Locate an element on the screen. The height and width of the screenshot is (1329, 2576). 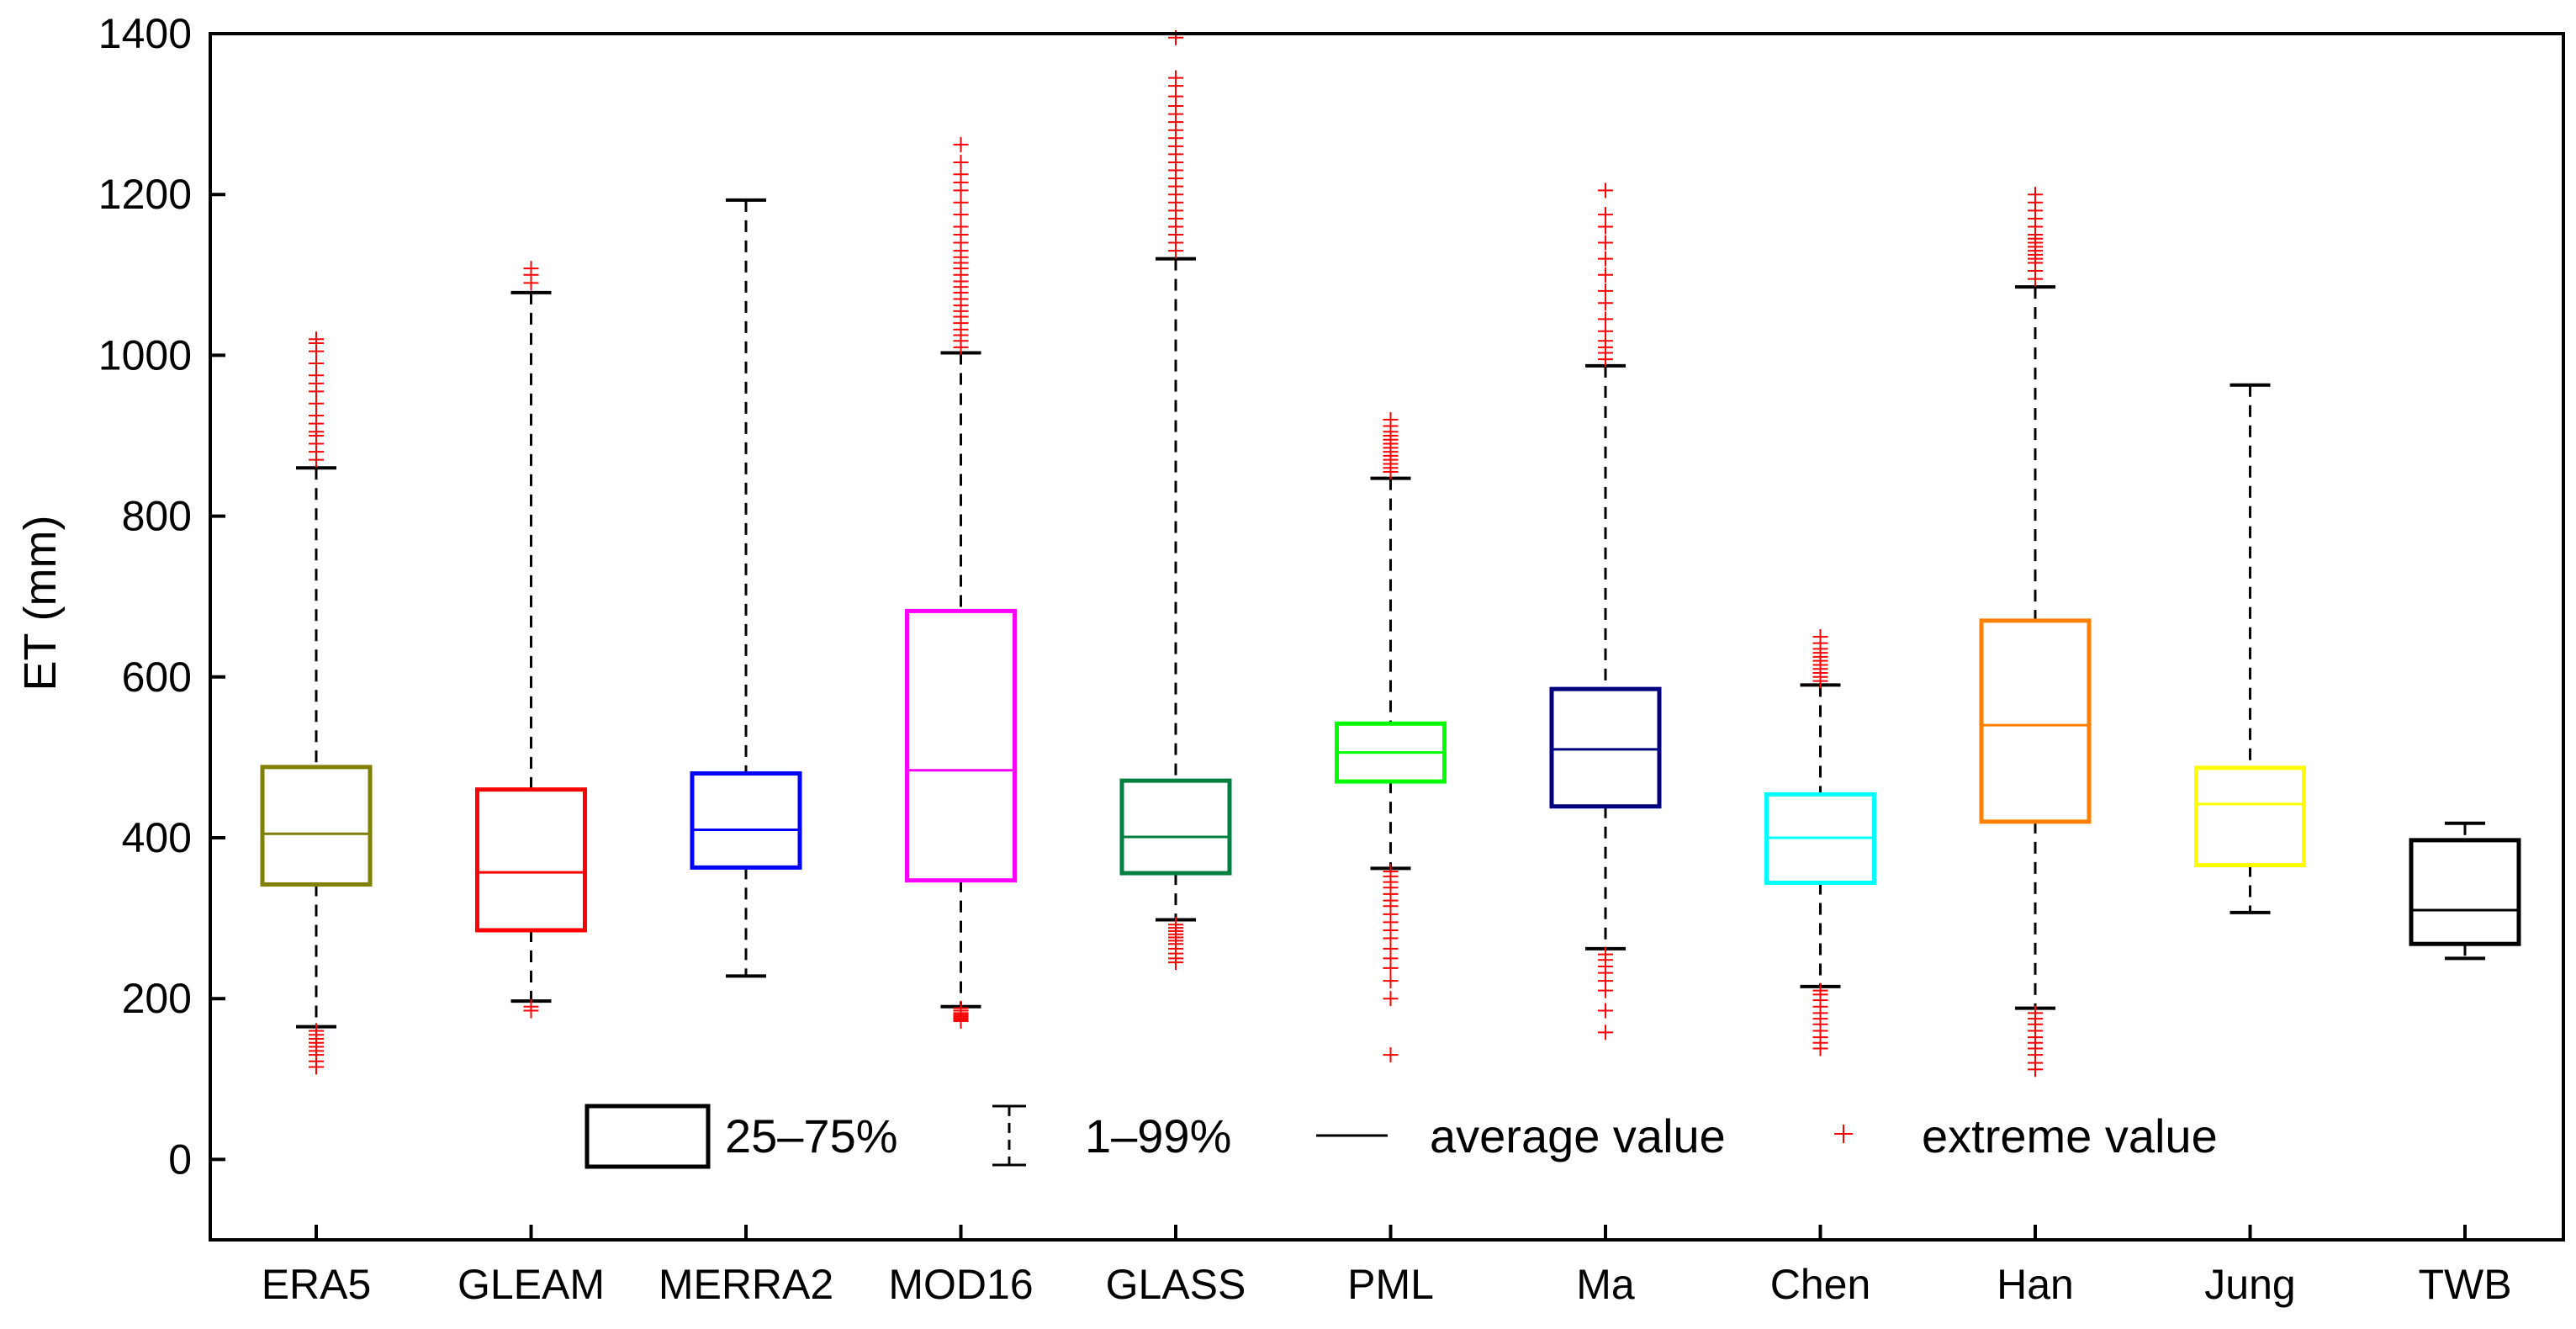
legend-entry-box: 25–75% is located at coordinates (741, 1137).